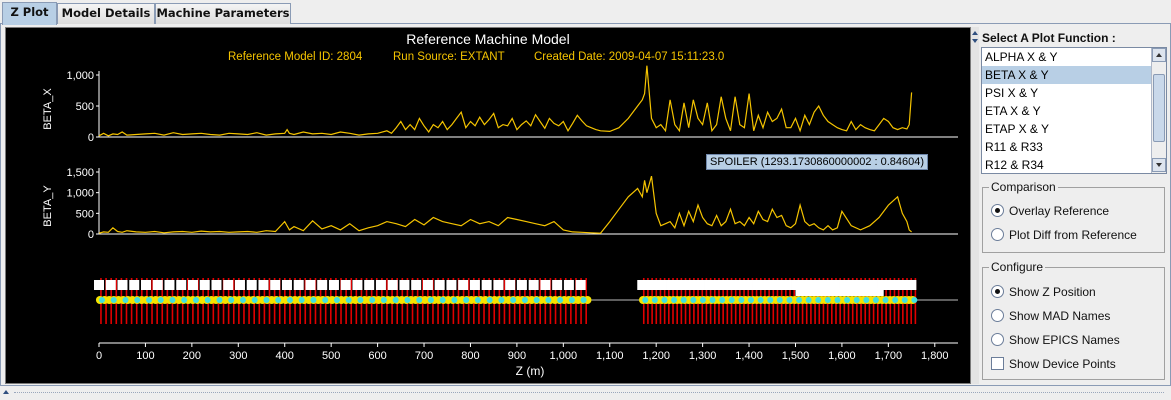 The image size is (1171, 400). Describe the element at coordinates (1159, 165) in the screenshot. I see `scroll-down-button` at that location.